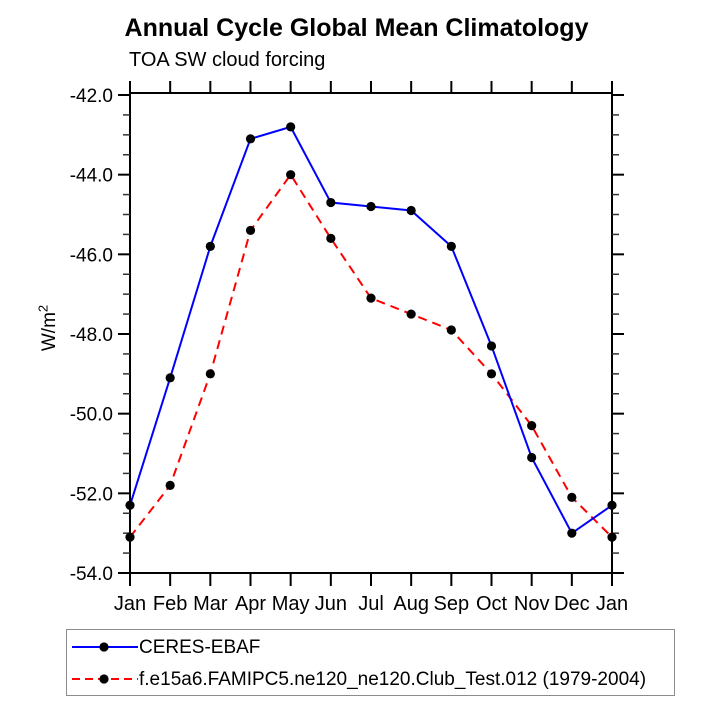  What do you see at coordinates (227, 60) in the screenshot?
I see `chart-subtitle: TOA SW cloud forcing` at bounding box center [227, 60].